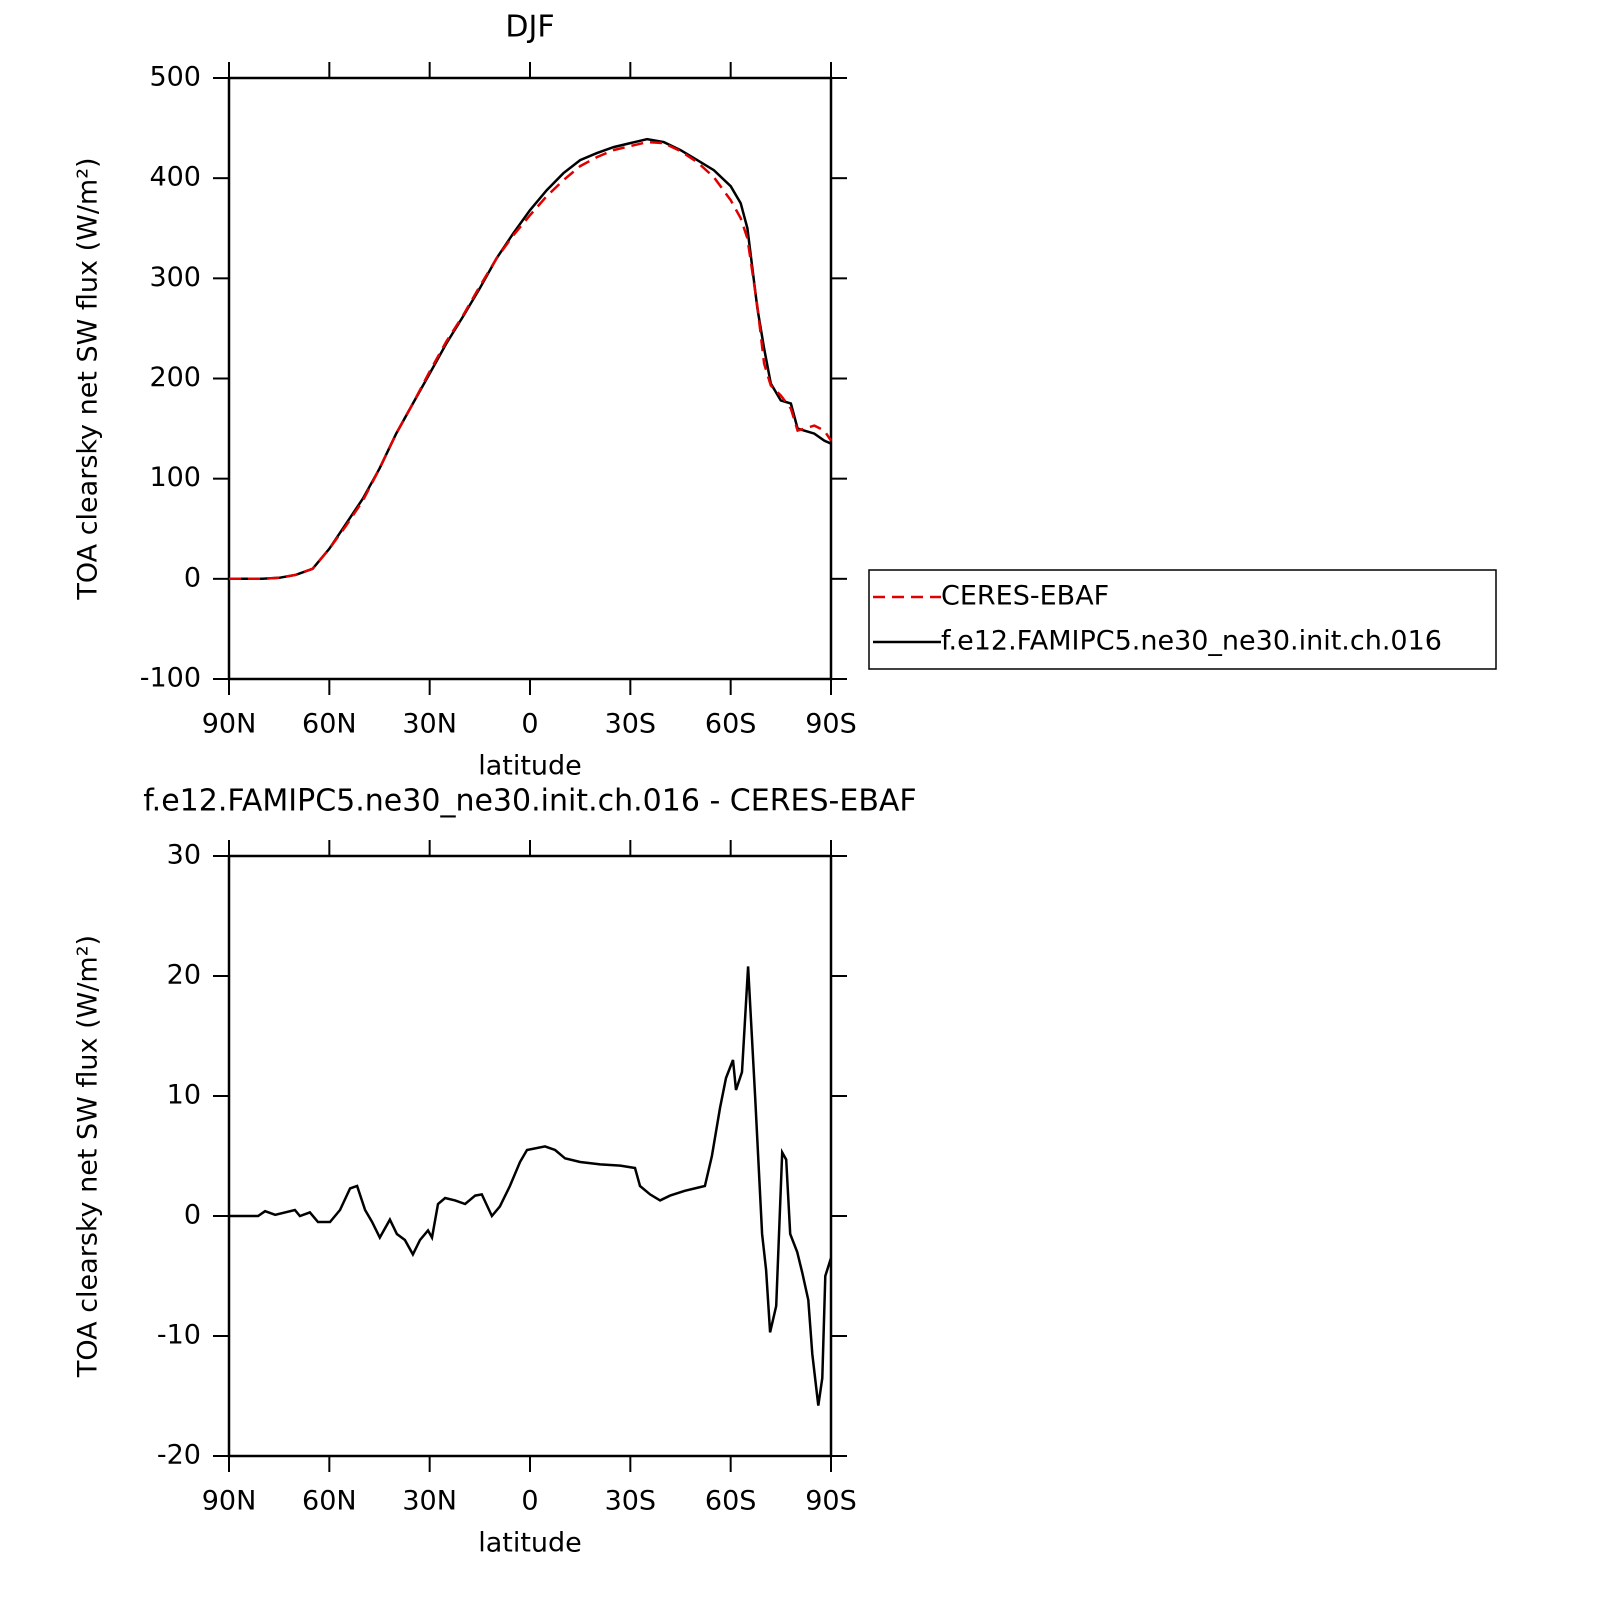 This screenshot has width=1605, height=1606. I want to click on y-tick-label: -100, so click(170, 678).